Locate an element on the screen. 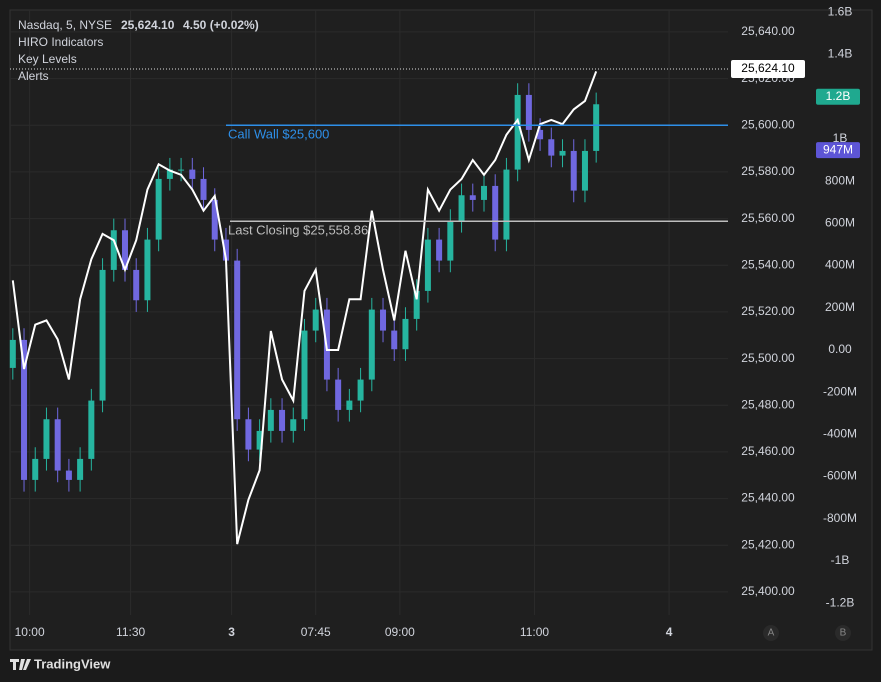 This screenshot has width=881, height=682. x-tick-label: 4 is located at coordinates (669, 632).